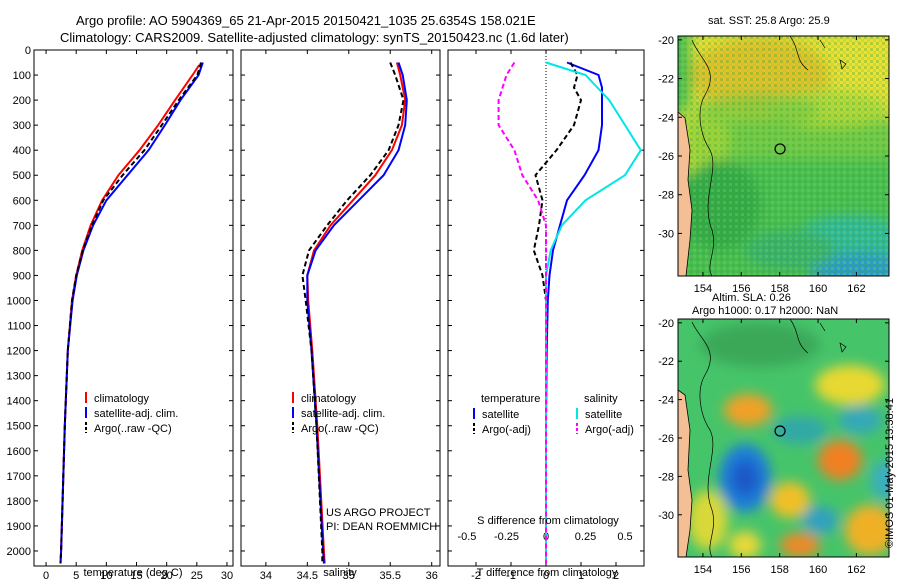 Image resolution: width=900 pixels, height=580 pixels. Describe the element at coordinates (19, 402) in the screenshot. I see `y-tick-label: 1400` at that location.